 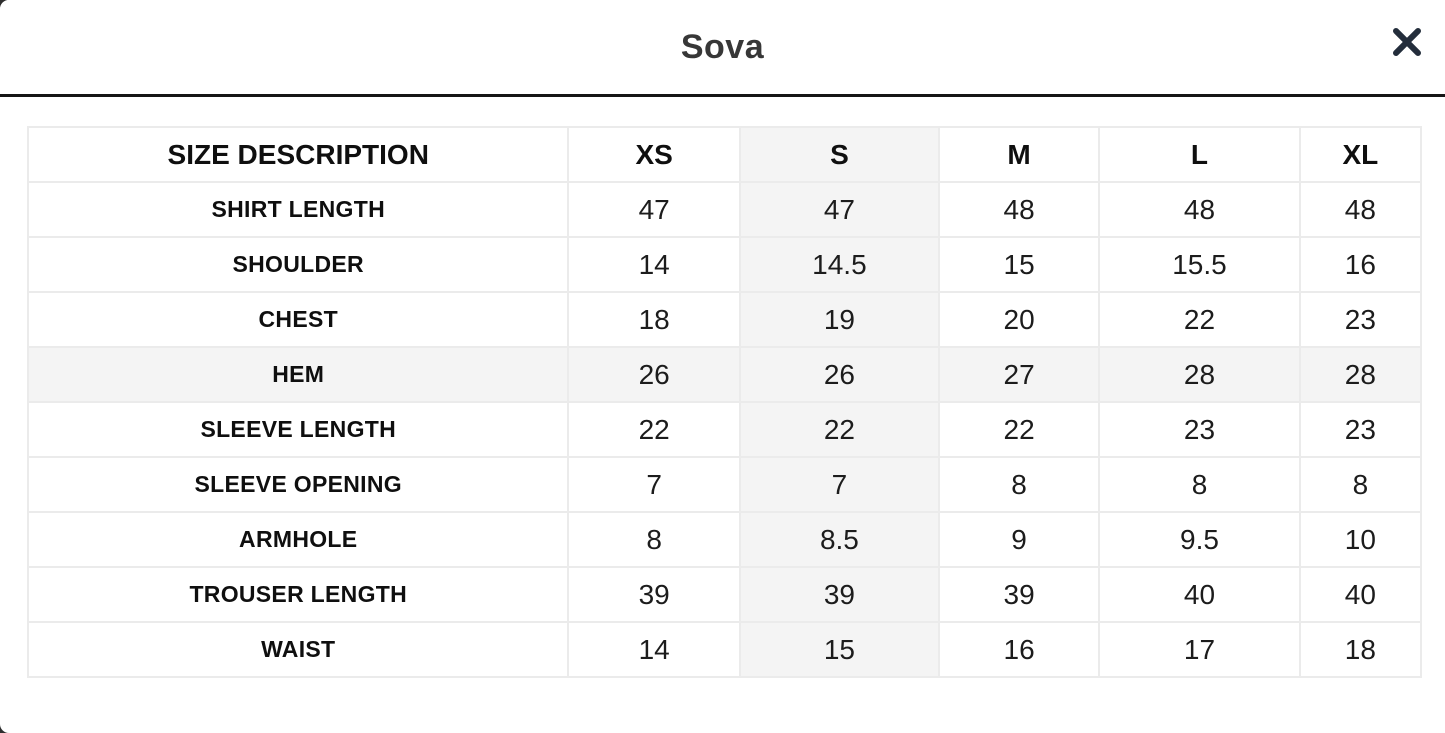 I want to click on table-row: WAIST 14 15 16 17 18, so click(x=724, y=649).